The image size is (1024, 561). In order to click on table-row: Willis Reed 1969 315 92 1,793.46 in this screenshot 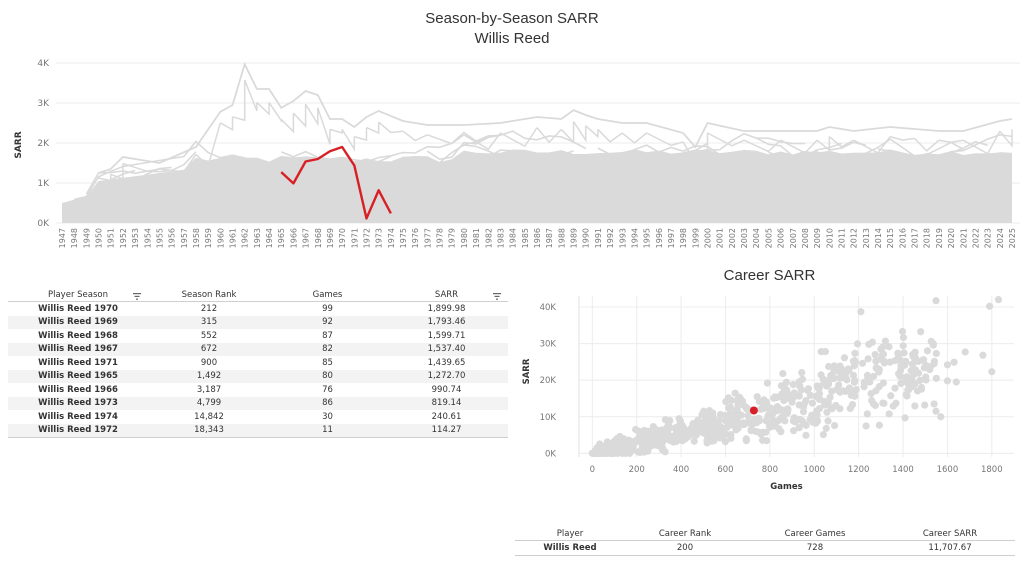, I will do `click(258, 322)`.